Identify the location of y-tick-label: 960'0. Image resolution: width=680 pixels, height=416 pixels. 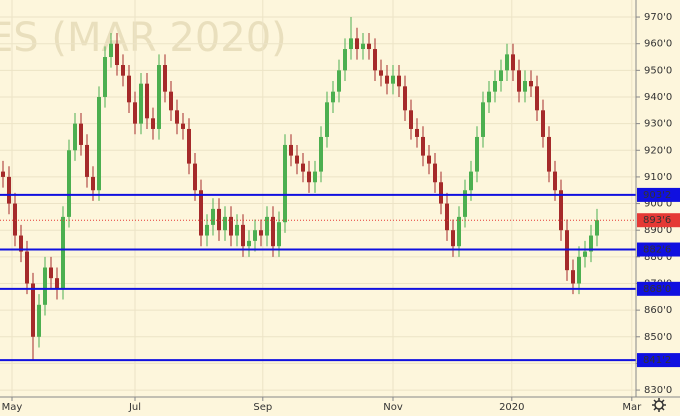
(658, 44).